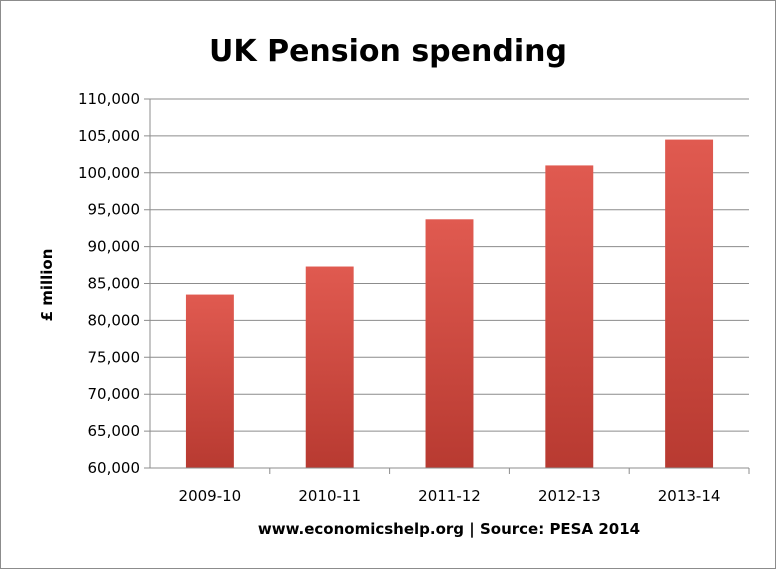 Image resolution: width=776 pixels, height=570 pixels. I want to click on x-tick-label: 2009-10, so click(210, 496).